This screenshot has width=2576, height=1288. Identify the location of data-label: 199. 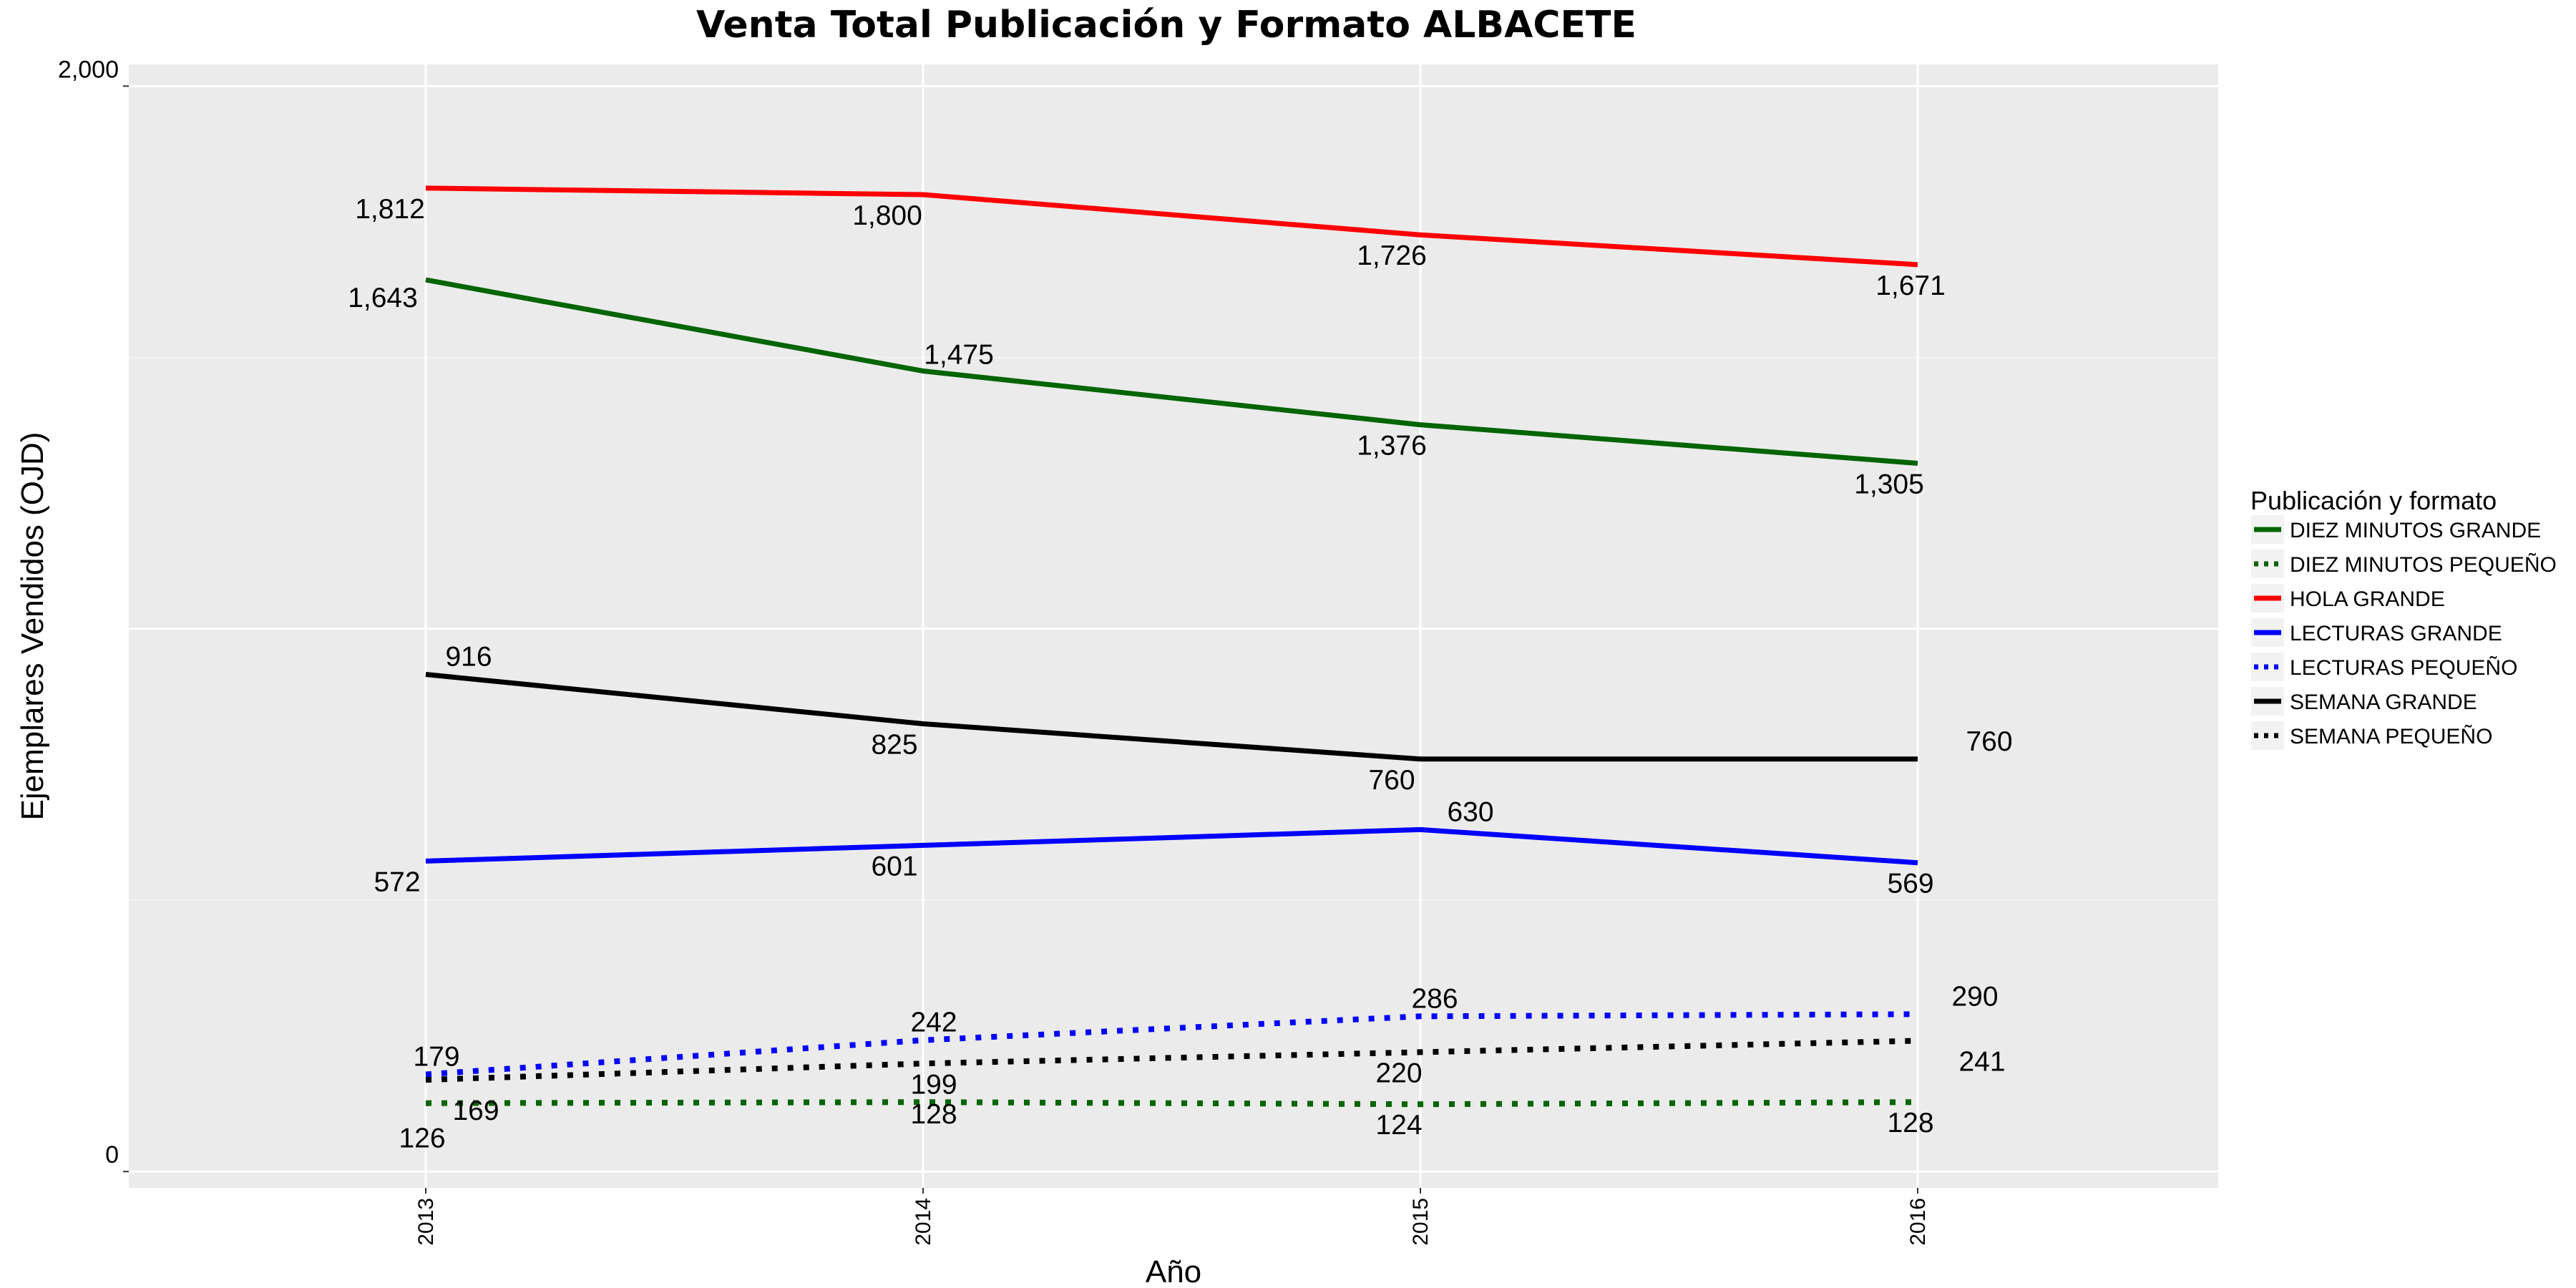
(933, 1084).